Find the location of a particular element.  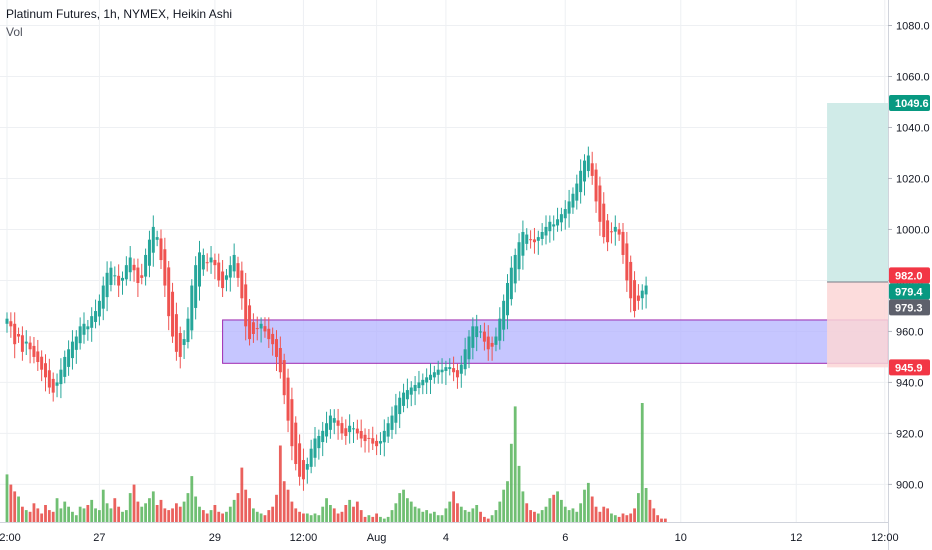

price-tag-label: 1049.6 is located at coordinates (912, 104).